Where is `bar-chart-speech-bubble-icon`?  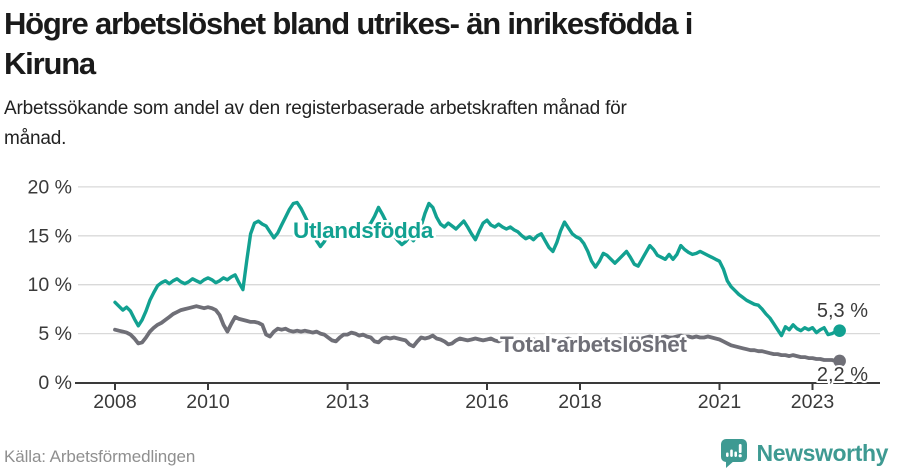
bar-chart-speech-bubble-icon is located at coordinates (733, 453).